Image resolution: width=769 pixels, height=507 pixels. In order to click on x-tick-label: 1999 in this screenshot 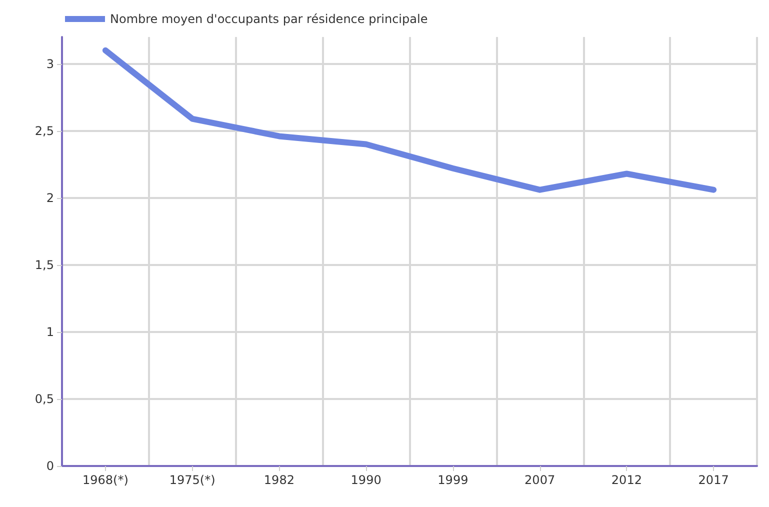, I will do `click(453, 480)`.